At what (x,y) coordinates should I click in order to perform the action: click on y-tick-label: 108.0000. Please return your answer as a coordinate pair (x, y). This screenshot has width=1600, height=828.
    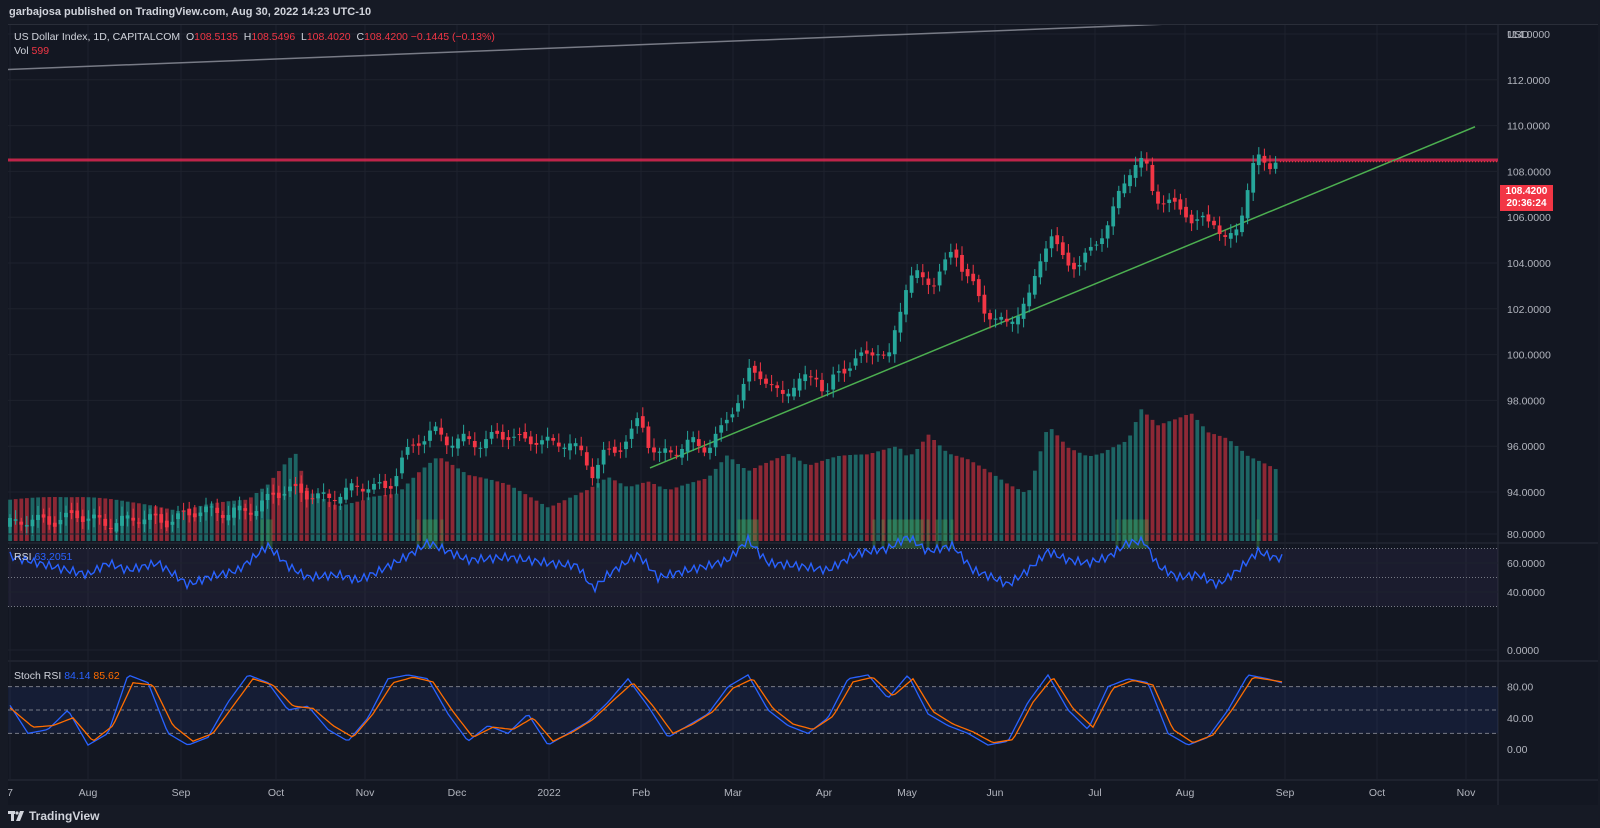
    Looking at the image, I should click on (1529, 172).